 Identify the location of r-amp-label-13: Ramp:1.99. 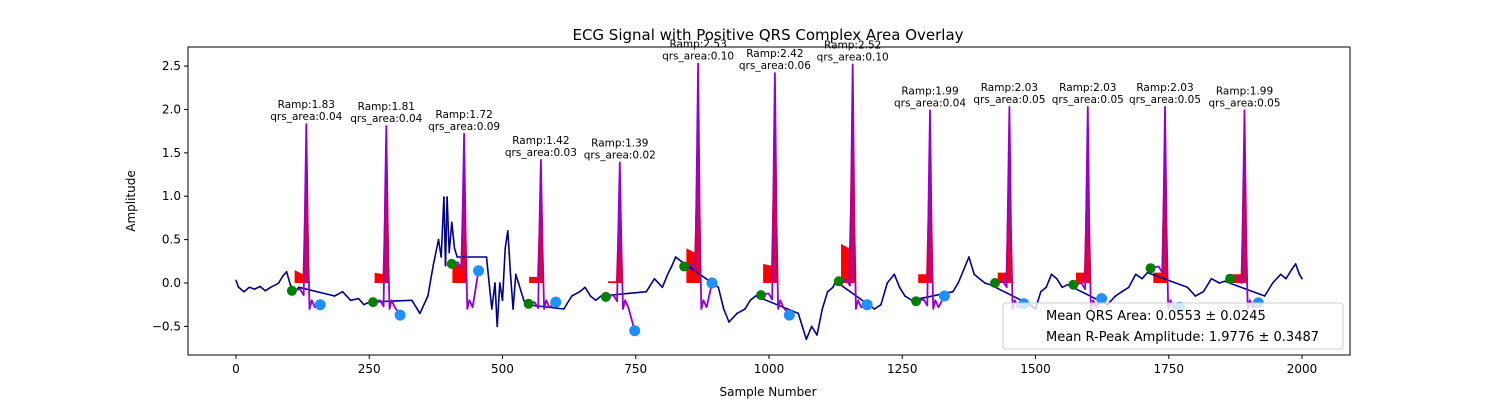
(1244, 91).